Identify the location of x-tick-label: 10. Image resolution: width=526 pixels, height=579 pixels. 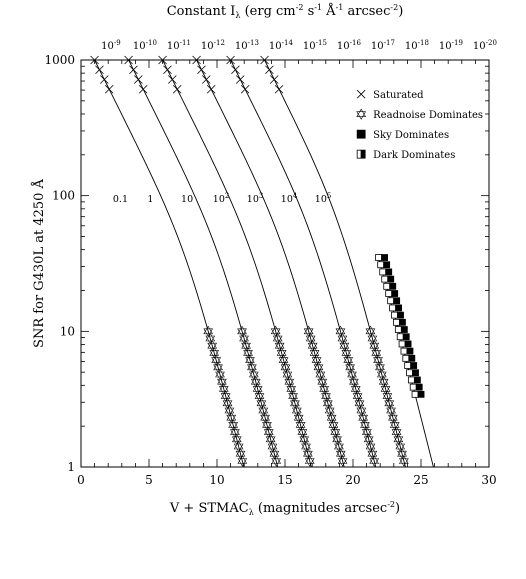
(216, 480).